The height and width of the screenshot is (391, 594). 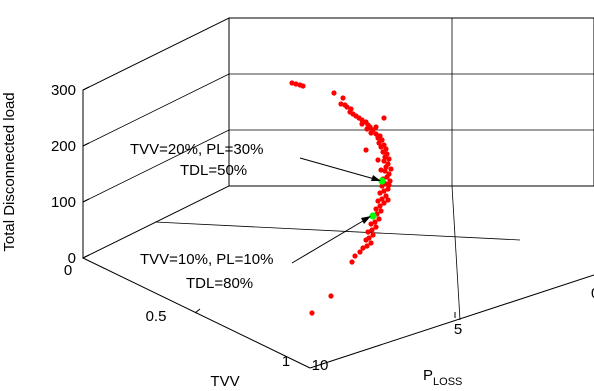 I want to click on y-tick-label-1: 1, so click(x=286, y=361).